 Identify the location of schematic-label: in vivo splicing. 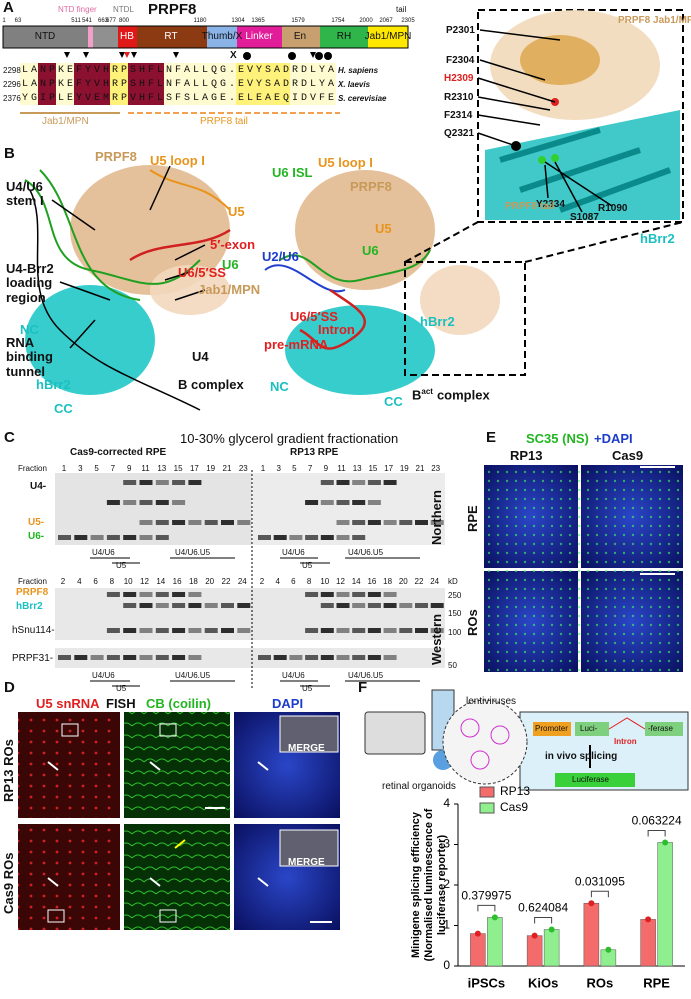
(581, 756).